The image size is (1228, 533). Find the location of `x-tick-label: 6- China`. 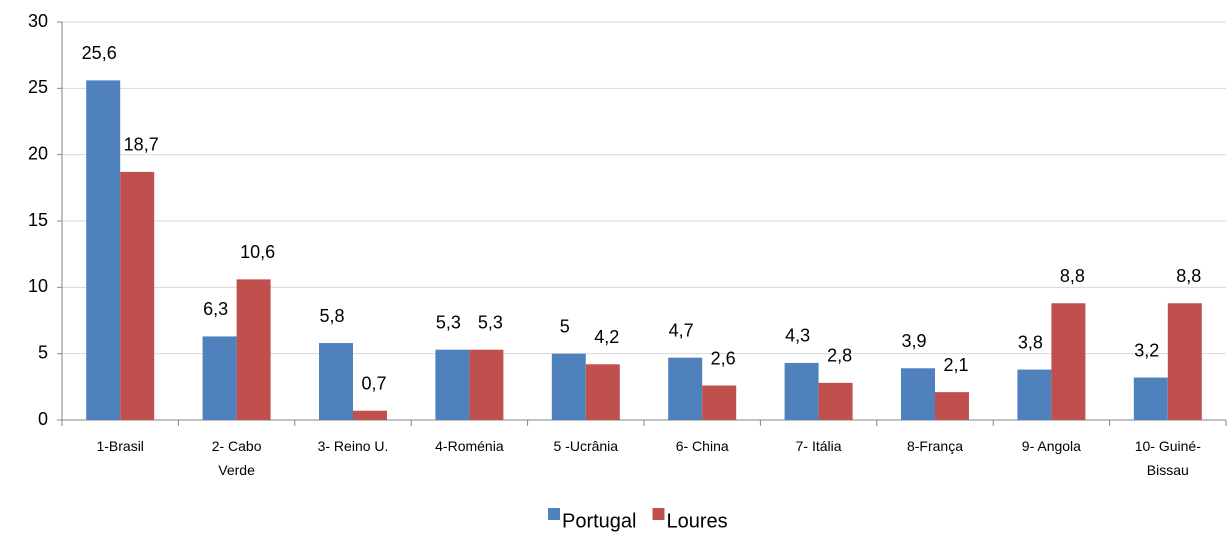

x-tick-label: 6- China is located at coordinates (702, 446).